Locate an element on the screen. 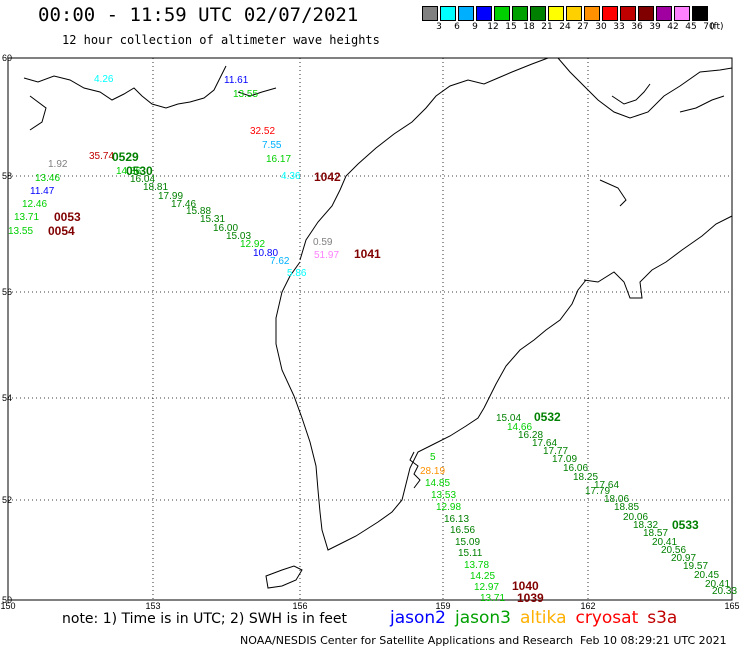 Image resolution: width=740 pixels, height=650 pixels. longitude-labels: 150 153 156 159 162 165 is located at coordinates (369, 606).